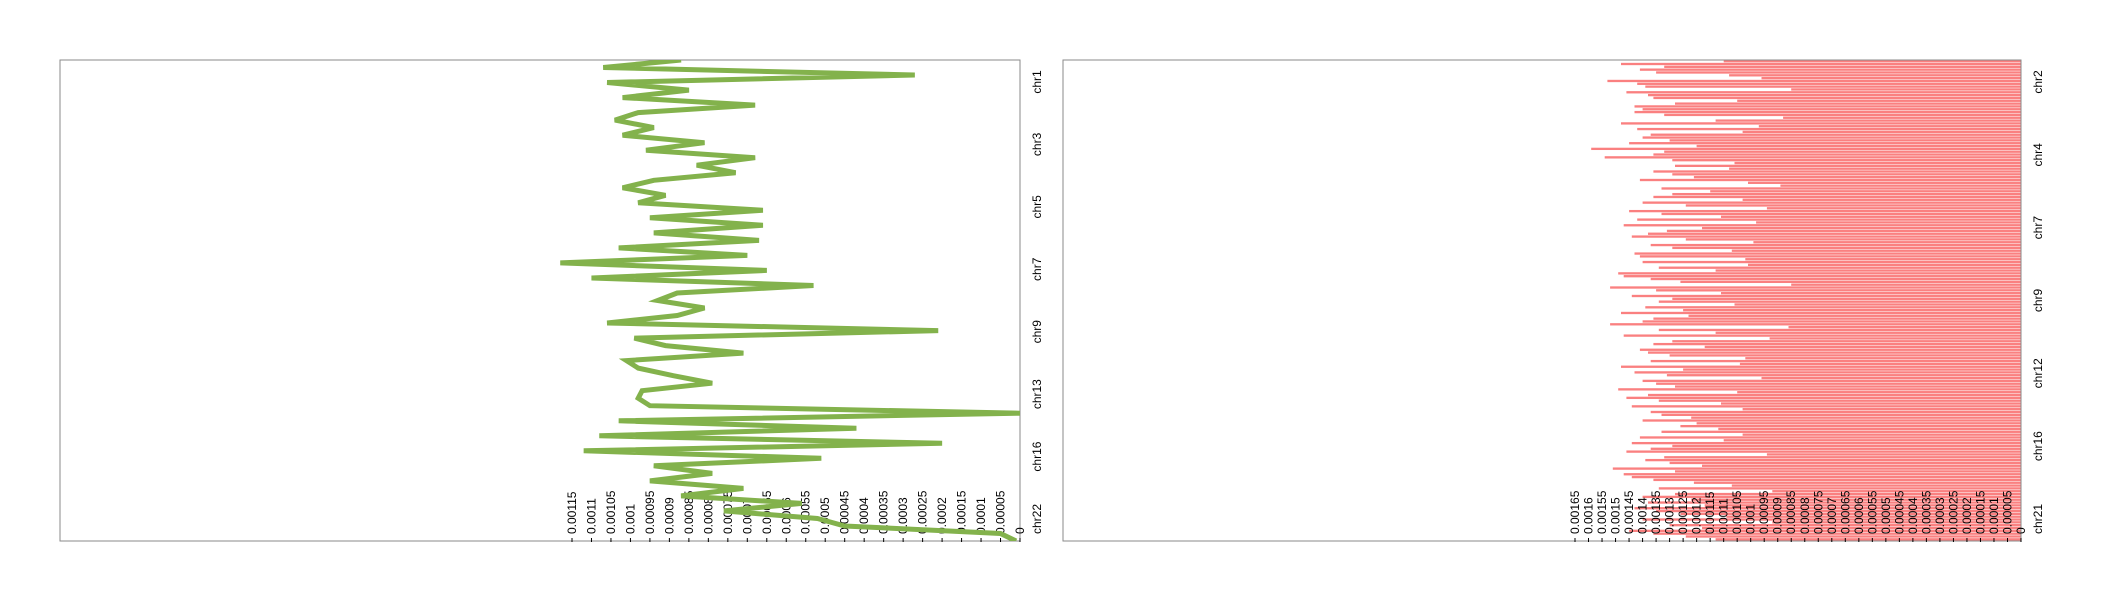  I want to click on tick-label: 0.00135, so click(1656, 512).